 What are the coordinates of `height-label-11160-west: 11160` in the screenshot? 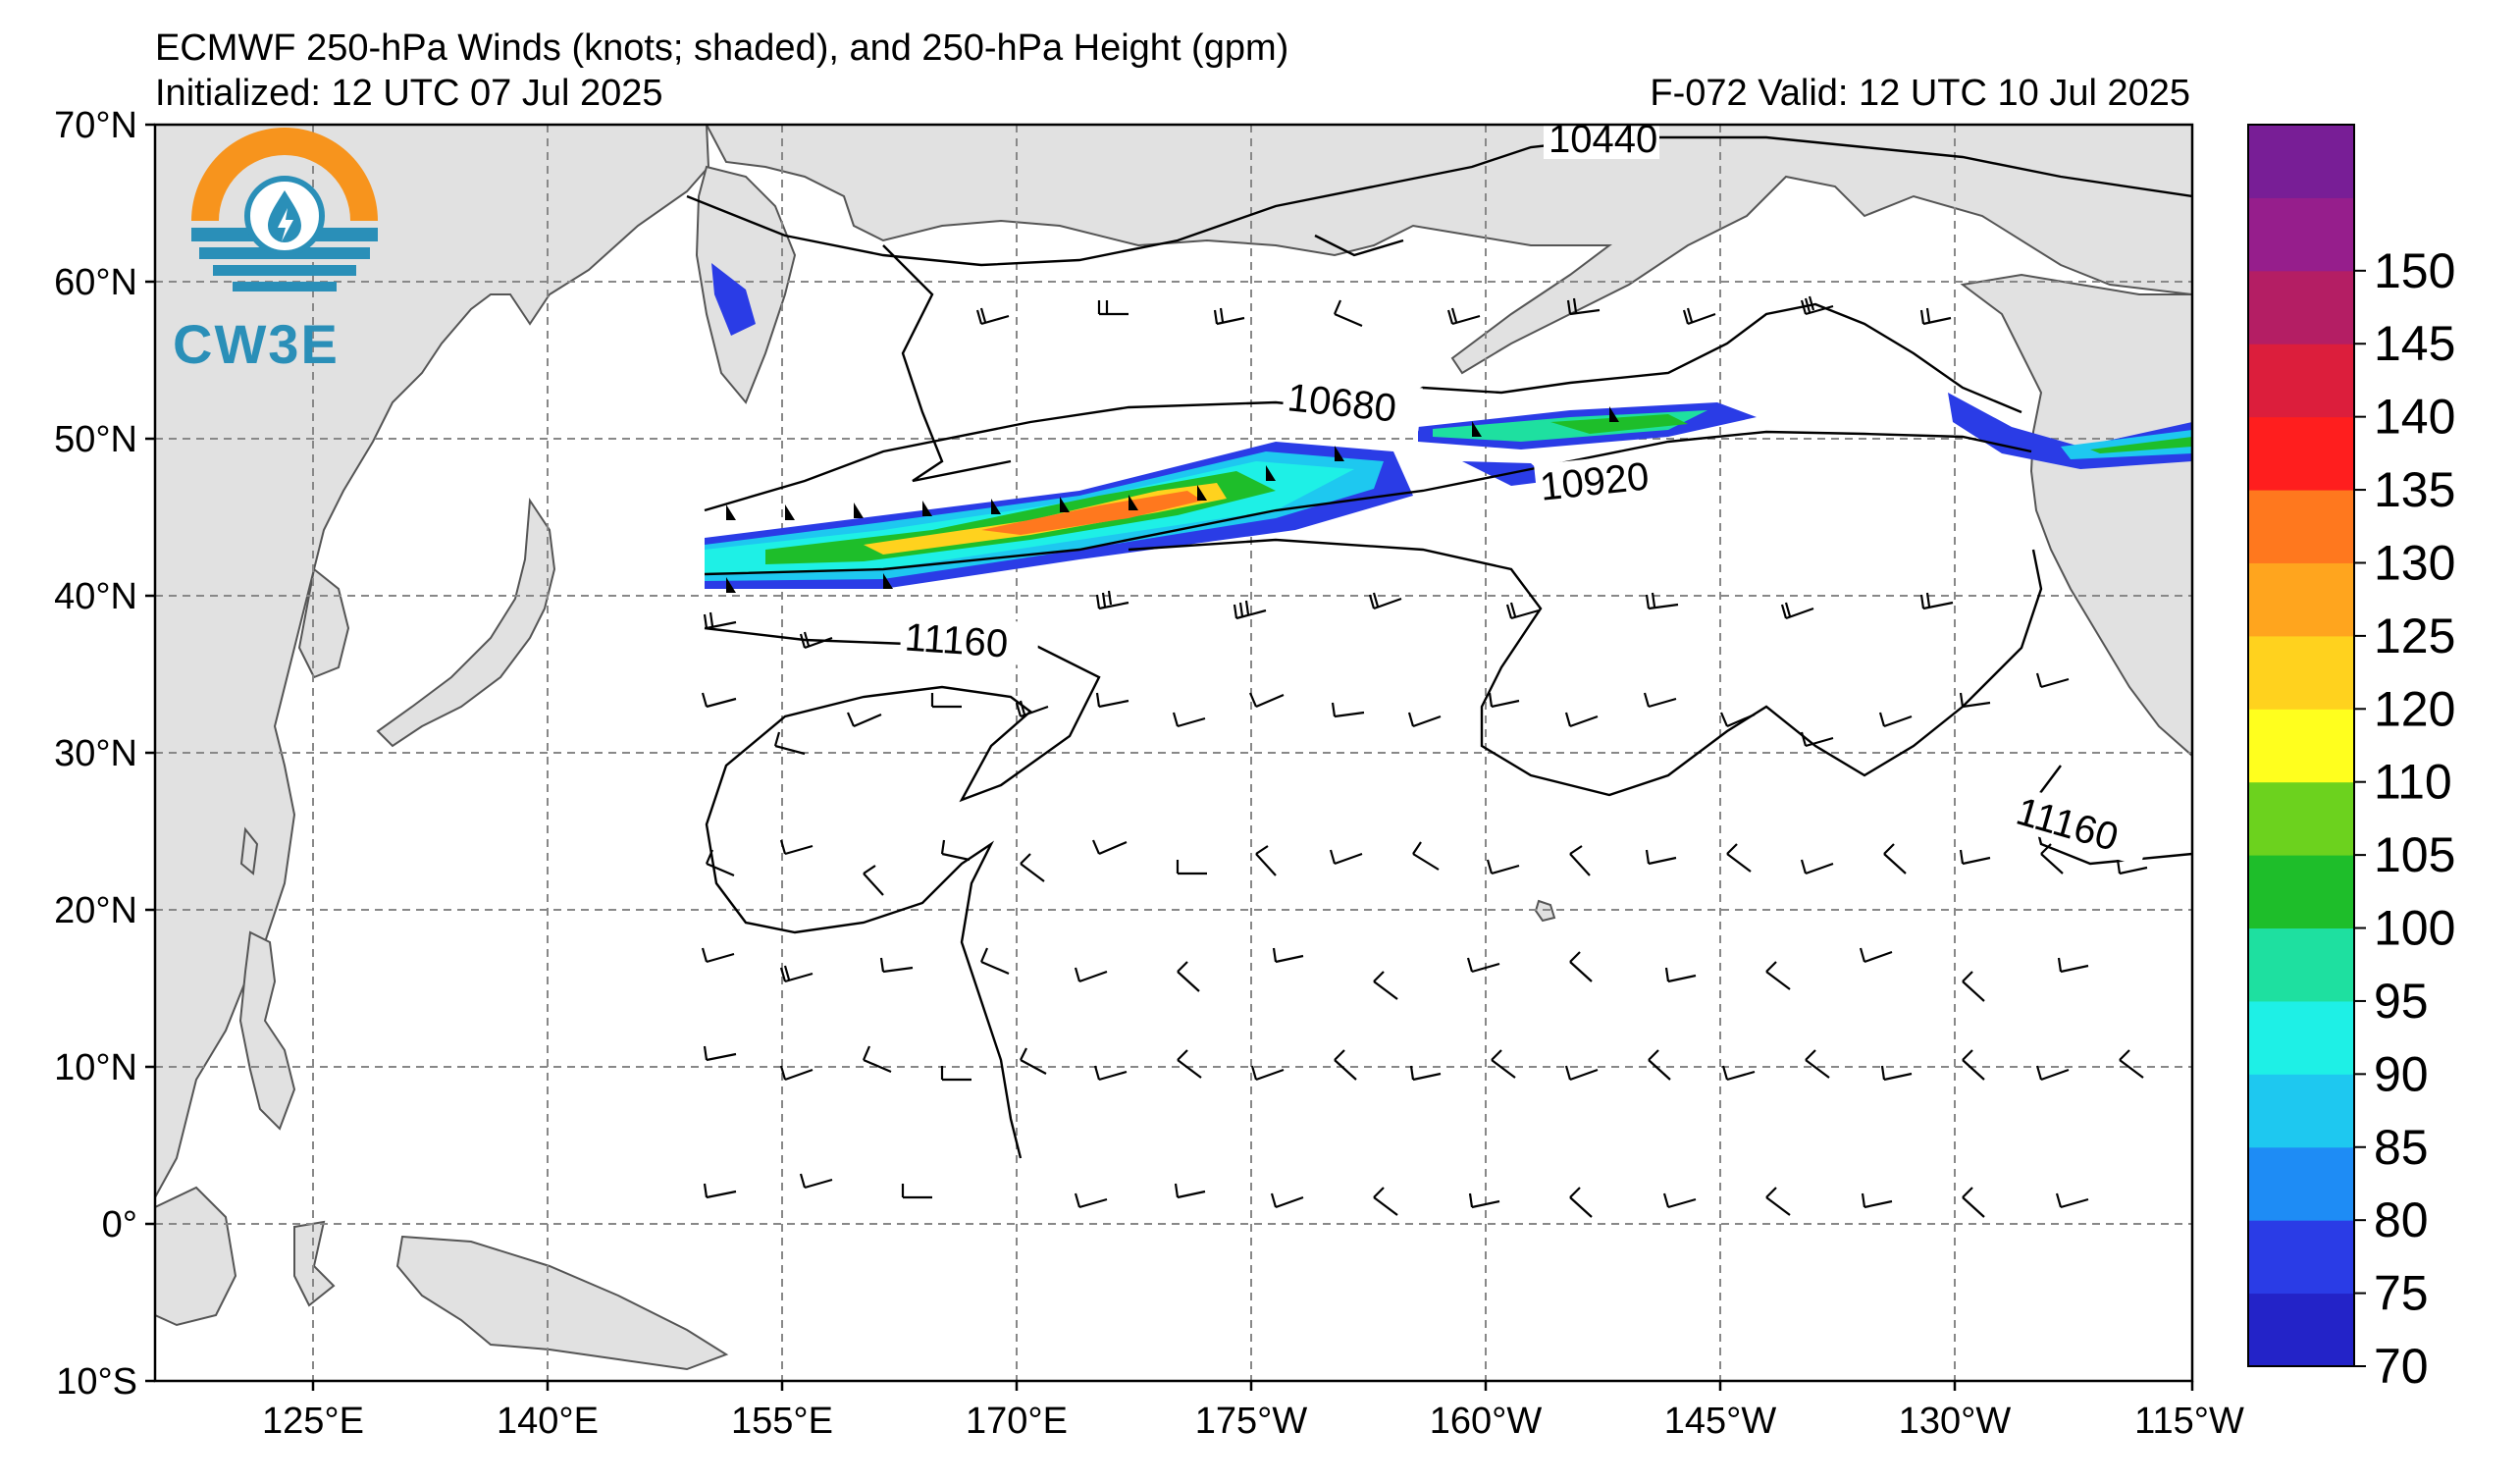 It's located at (956, 640).